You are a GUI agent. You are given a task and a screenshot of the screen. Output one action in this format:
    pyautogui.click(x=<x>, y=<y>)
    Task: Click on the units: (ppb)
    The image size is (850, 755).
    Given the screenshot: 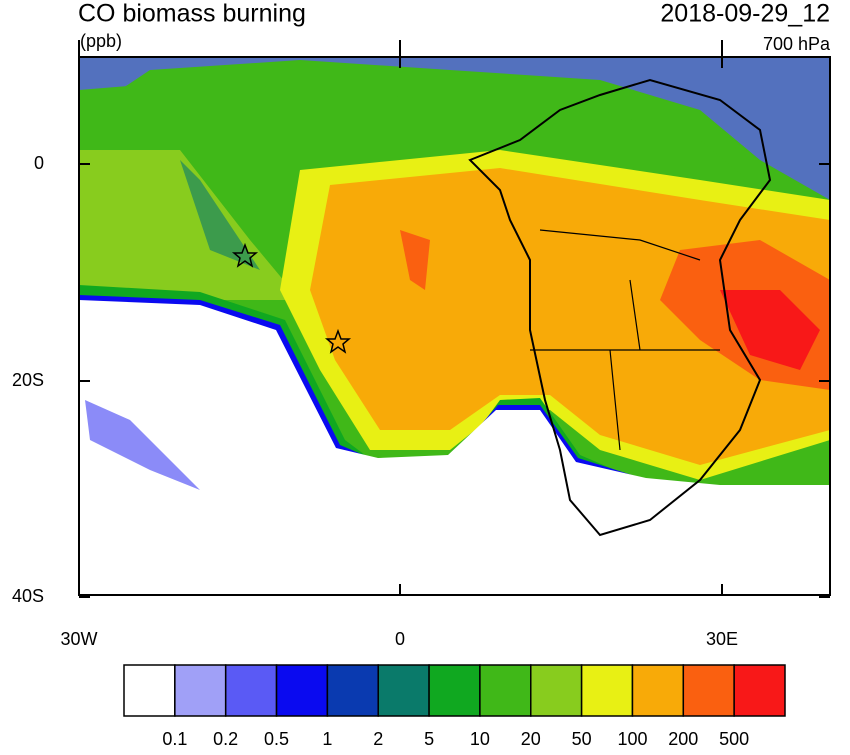 What is the action you would take?
    pyautogui.click(x=101, y=41)
    